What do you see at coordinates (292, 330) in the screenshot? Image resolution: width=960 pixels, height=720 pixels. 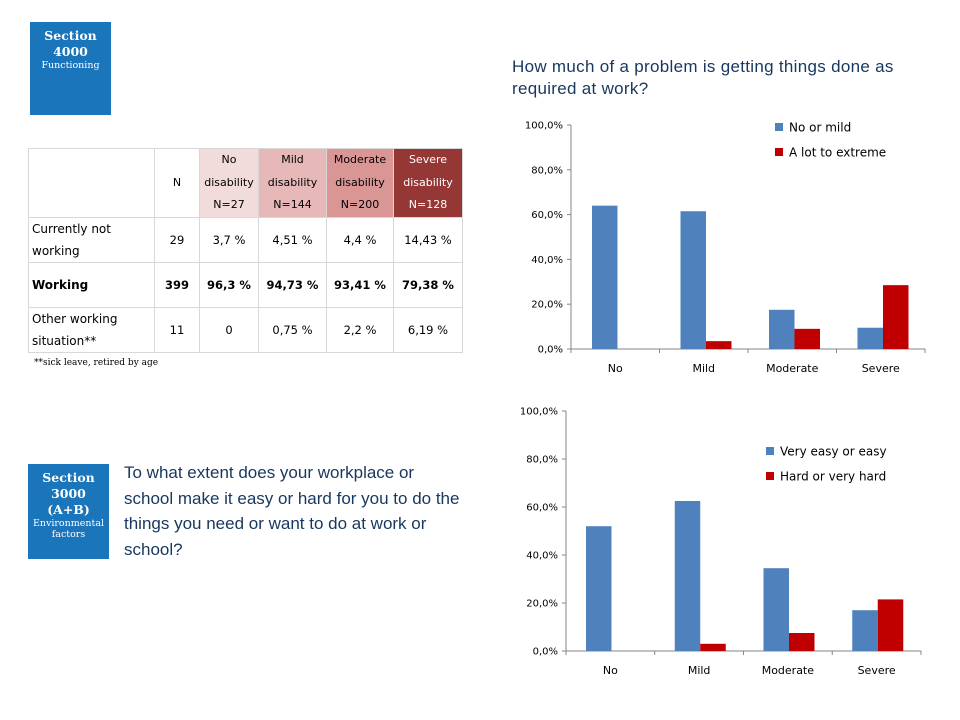 I see `cell-mild: 0,75 %` at bounding box center [292, 330].